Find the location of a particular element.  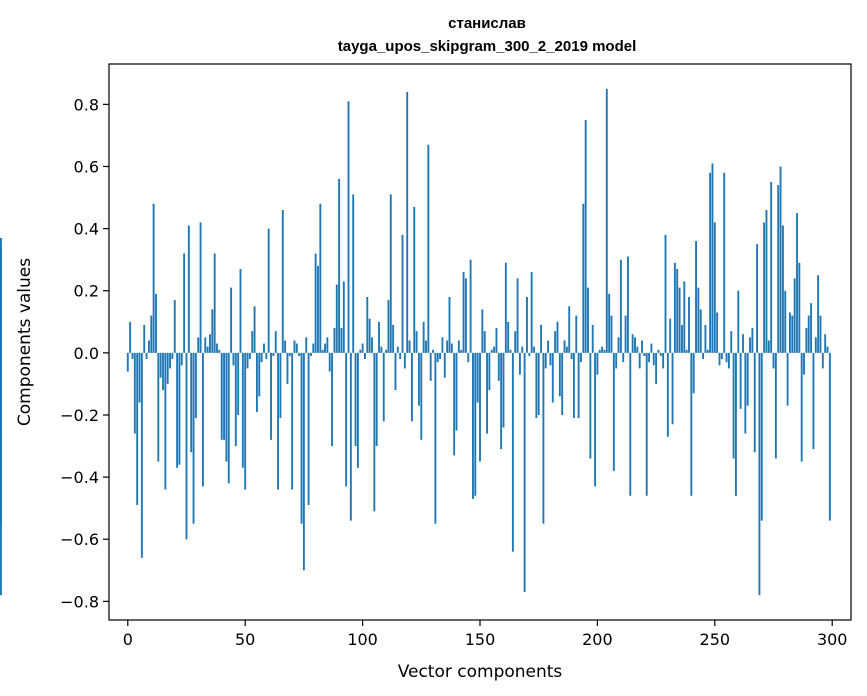

x-tick-label: 200 is located at coordinates (597, 639).